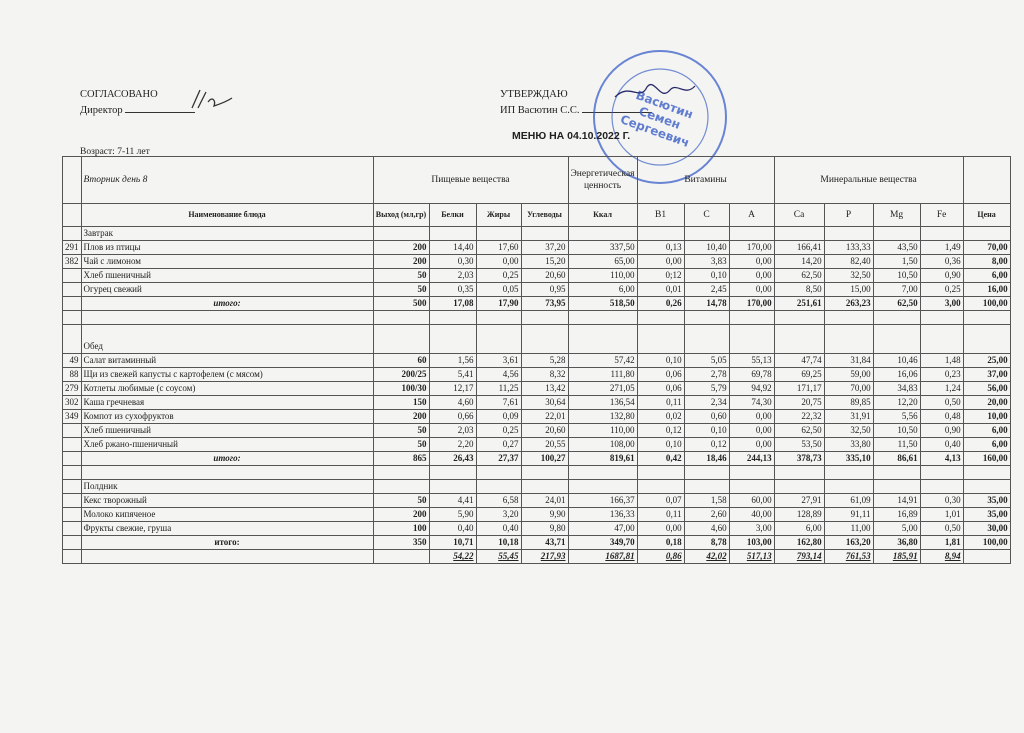 The height and width of the screenshot is (733, 1024). What do you see at coordinates (536, 486) in the screenshot?
I see `section-row: Полдник` at bounding box center [536, 486].